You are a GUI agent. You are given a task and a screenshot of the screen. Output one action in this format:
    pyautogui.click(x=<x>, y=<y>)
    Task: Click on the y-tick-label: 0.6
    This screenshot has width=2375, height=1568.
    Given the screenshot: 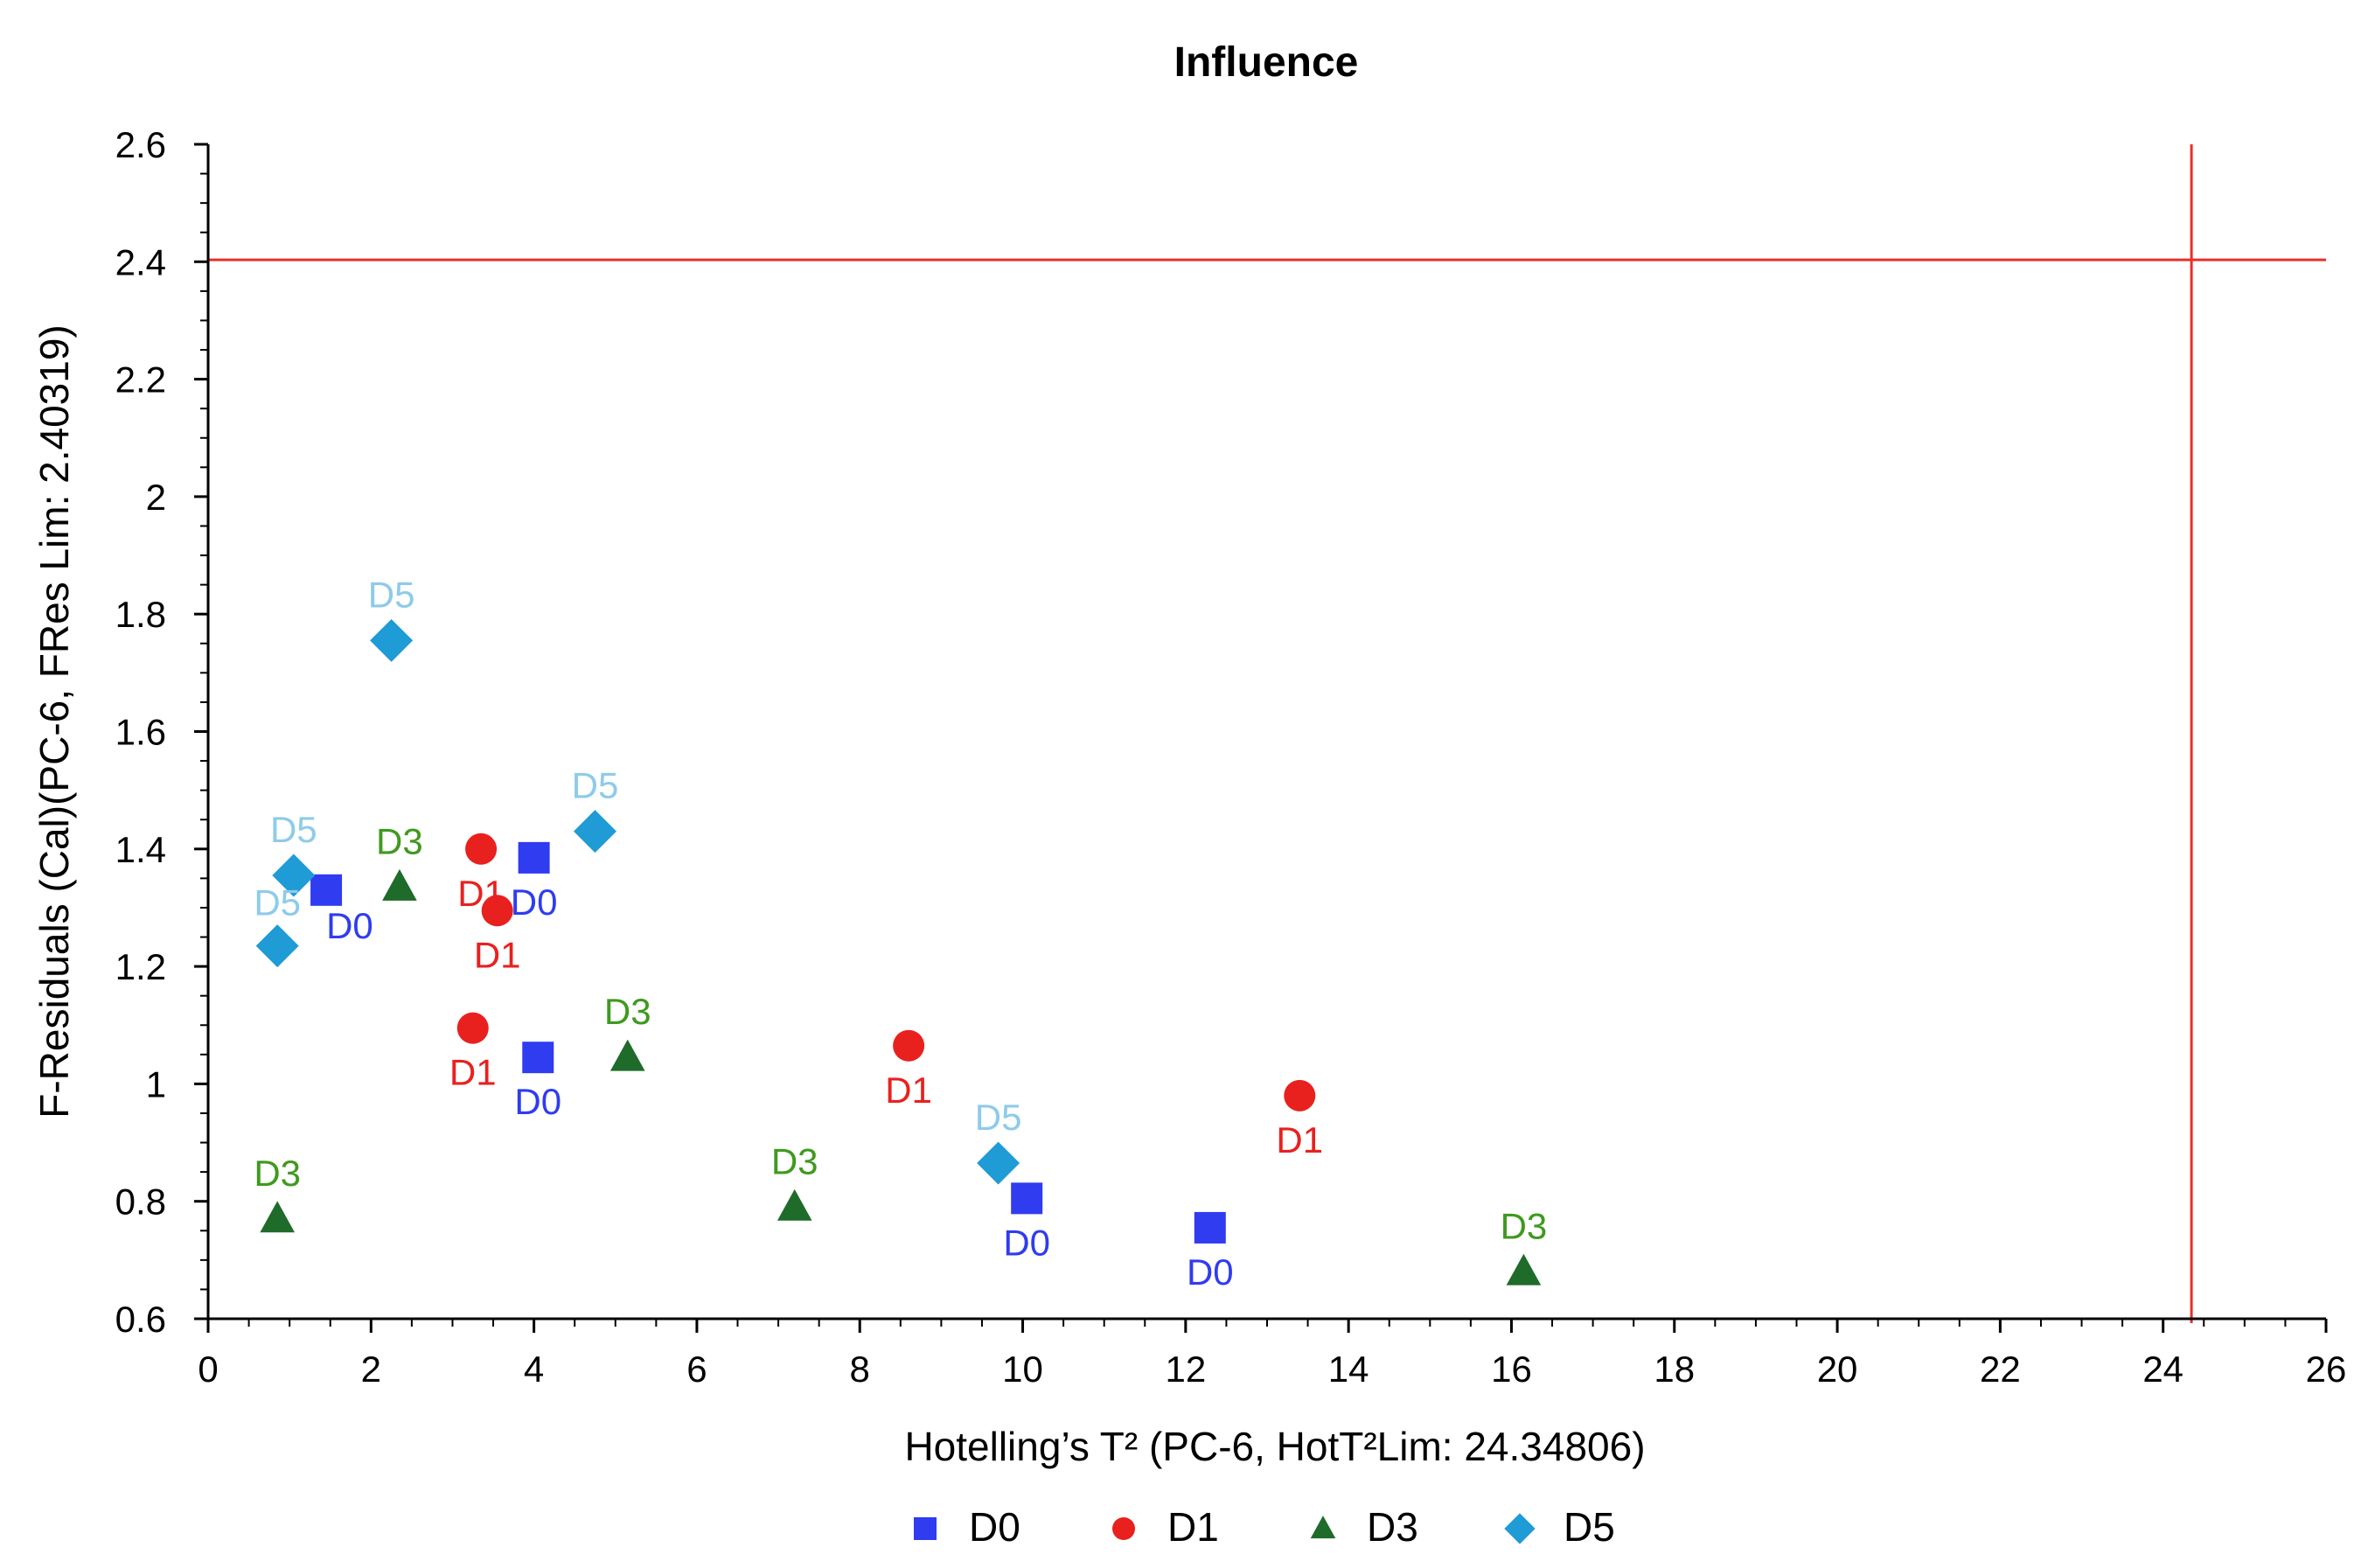 What is the action you would take?
    pyautogui.click(x=140, y=1319)
    